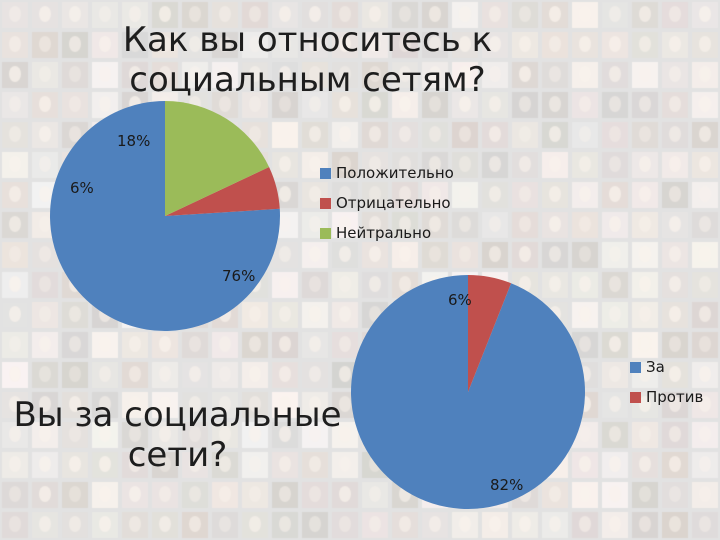  I want to click on chart2-legend-swatch-za, so click(635, 367).